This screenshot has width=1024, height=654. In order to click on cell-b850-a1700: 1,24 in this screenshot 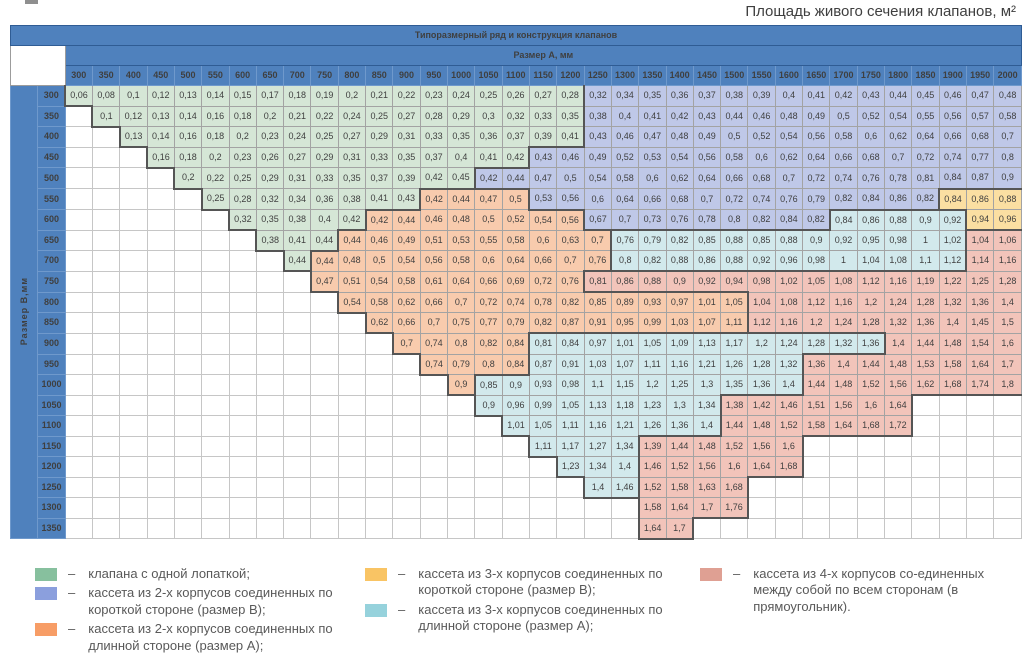, I will do `click(843, 323)`.